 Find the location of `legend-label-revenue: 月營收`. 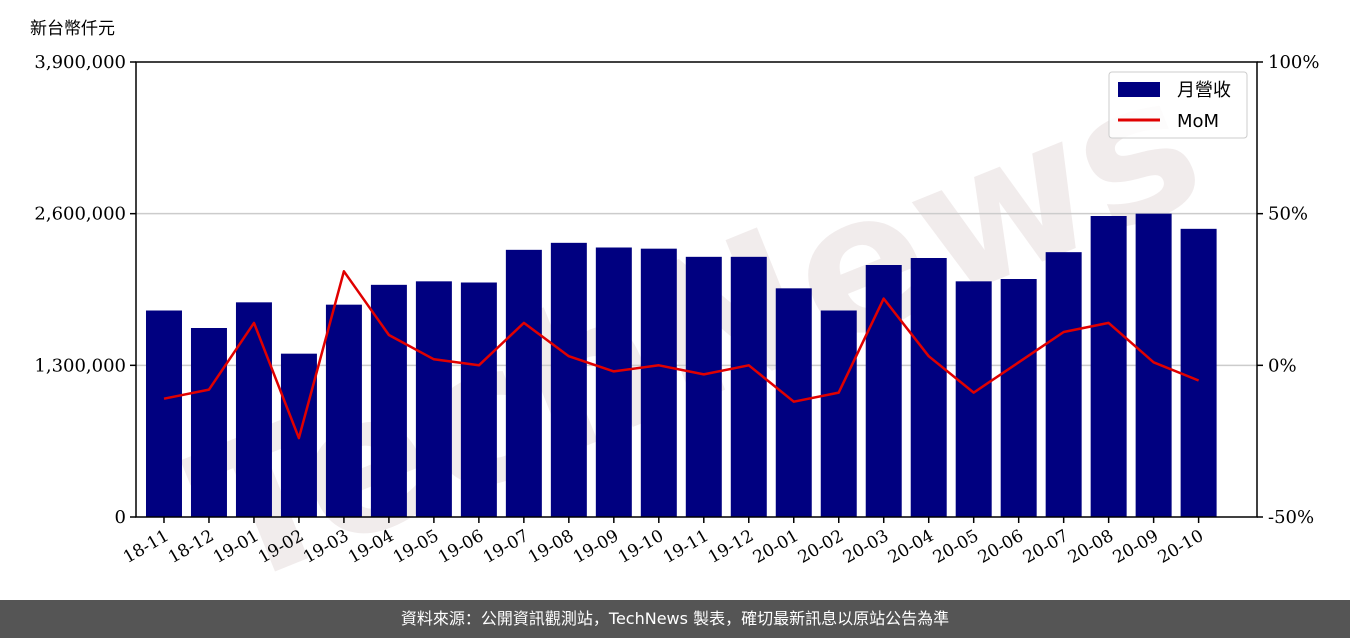

legend-label-revenue: 月營收 is located at coordinates (1204, 90).